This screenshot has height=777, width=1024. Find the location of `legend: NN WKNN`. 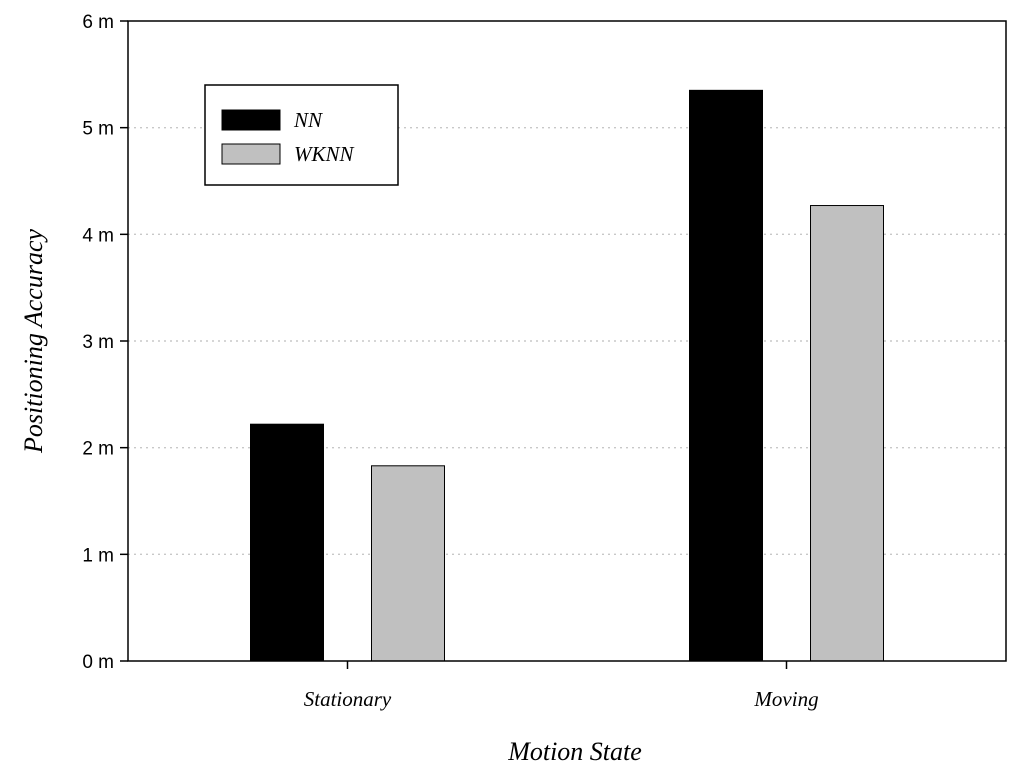

legend: NN WKNN is located at coordinates (301, 135).